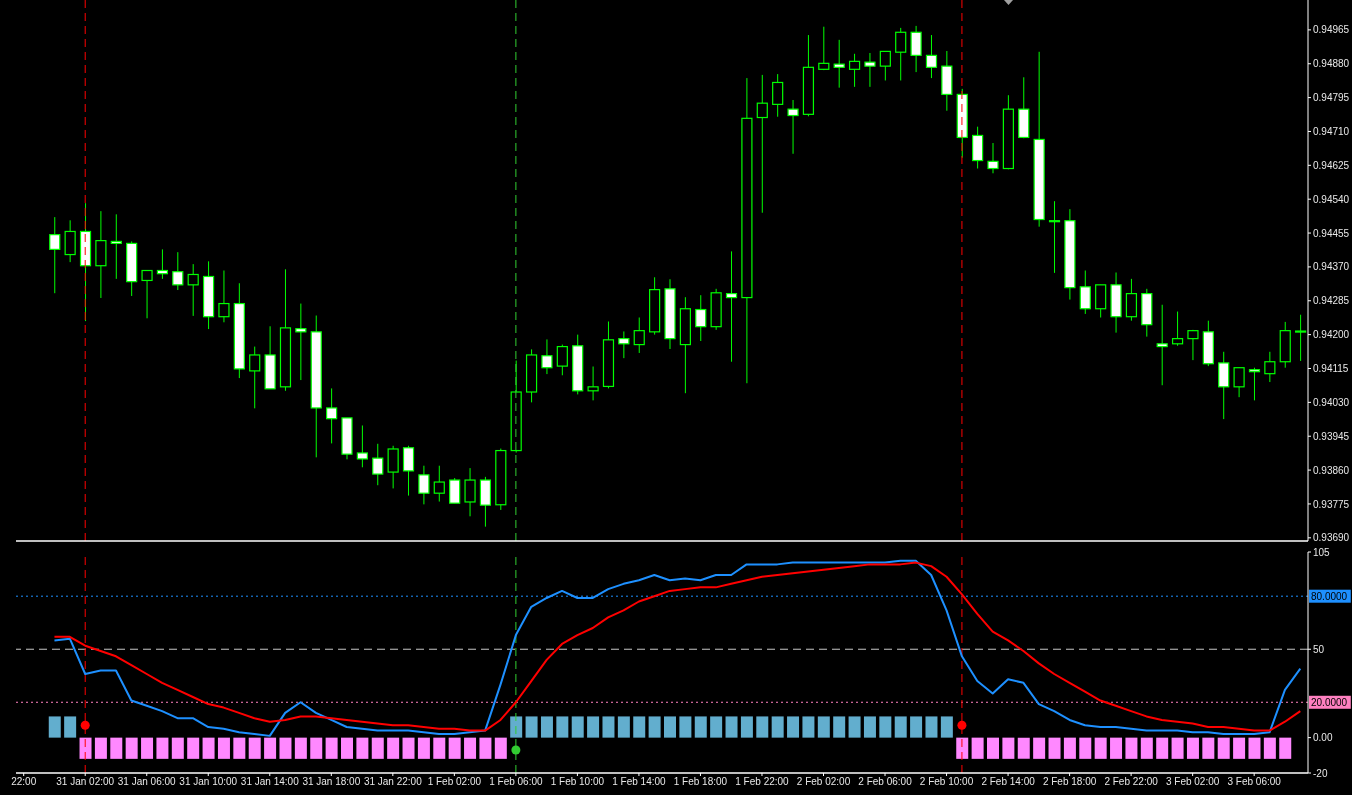 This screenshot has width=1352, height=795. Describe the element at coordinates (946, 782) in the screenshot. I see `x-tick-label: 2 Feb 10:00` at that location.